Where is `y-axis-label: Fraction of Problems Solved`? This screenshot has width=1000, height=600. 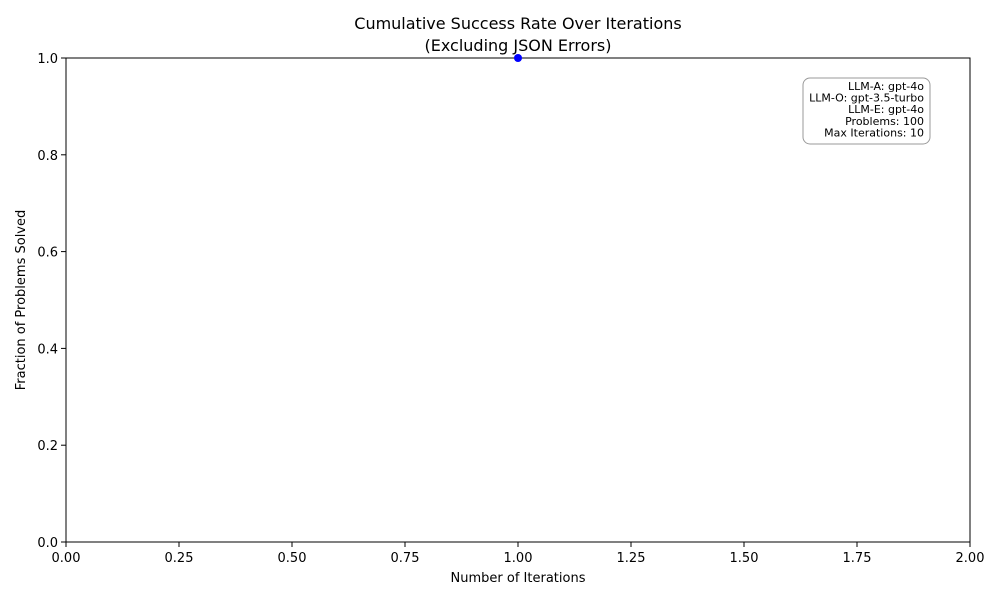 y-axis-label: Fraction of Problems Solved is located at coordinates (21, 300).